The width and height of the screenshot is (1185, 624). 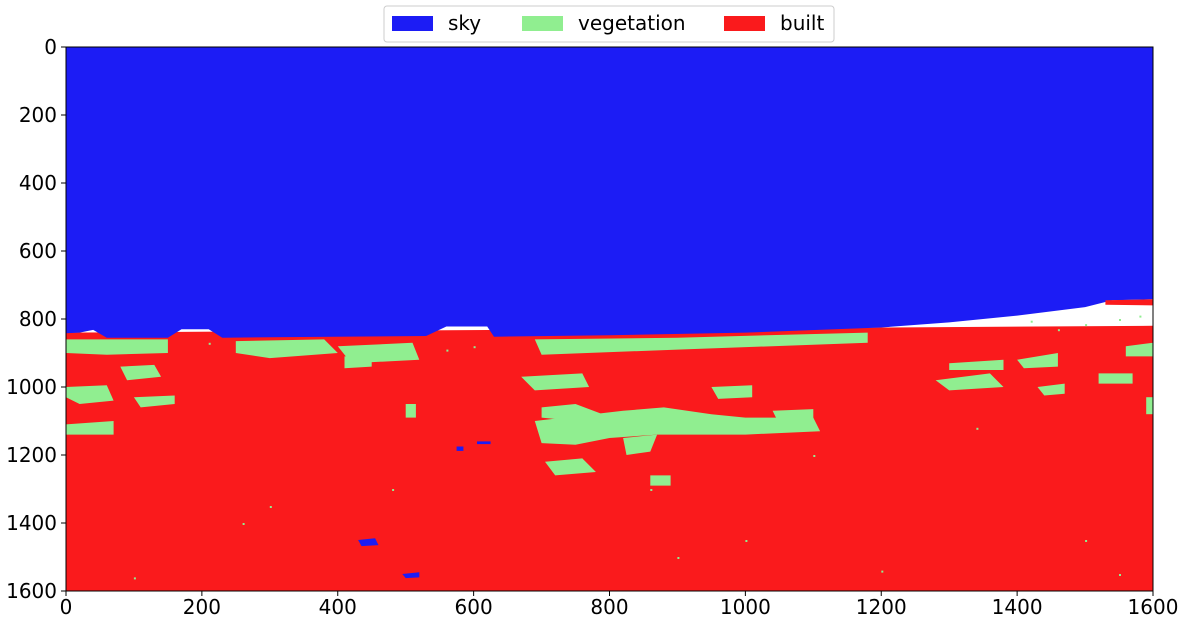 I want to click on x-axis: 0 200 400 600 800 1000 1200 1400 1600, so click(x=619, y=605).